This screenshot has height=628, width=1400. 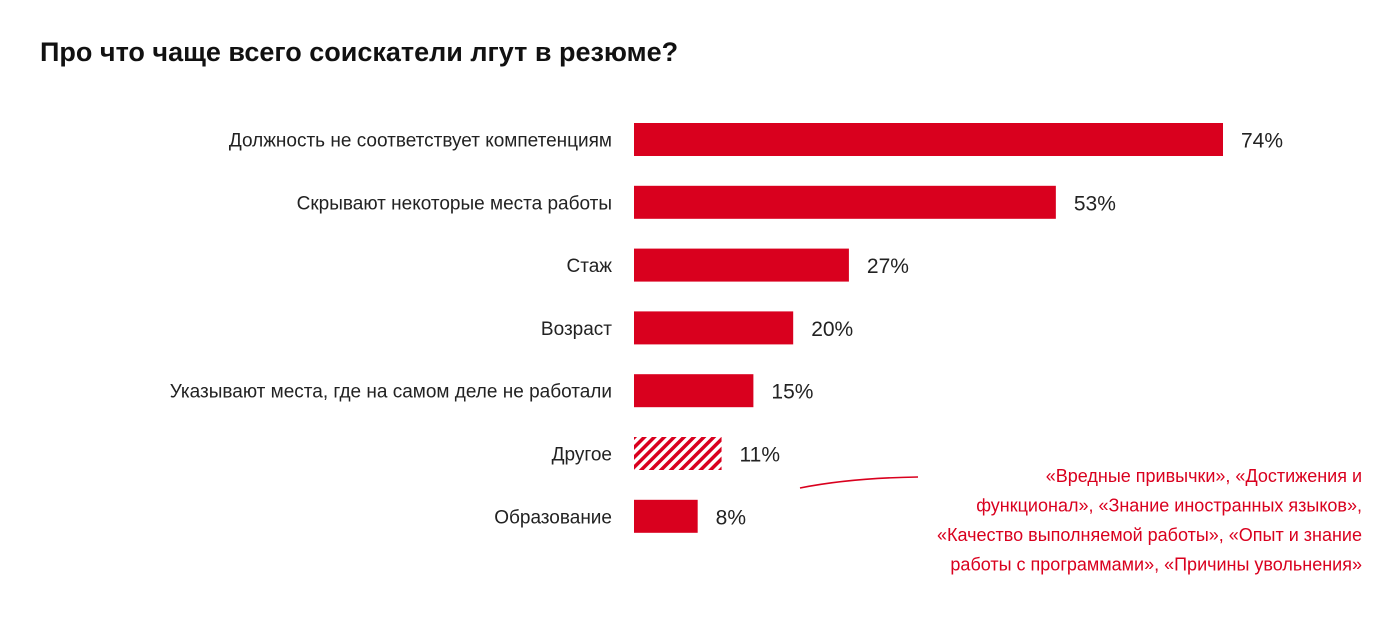 I want to click on category-label-2: Стаж, so click(x=590, y=266).